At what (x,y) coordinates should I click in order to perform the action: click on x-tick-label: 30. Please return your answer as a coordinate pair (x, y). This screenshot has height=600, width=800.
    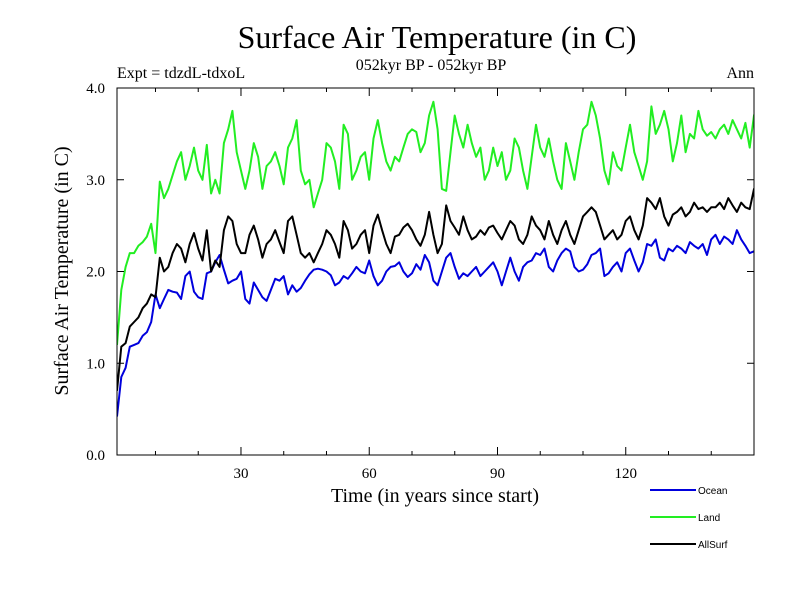
    Looking at the image, I should click on (240, 474).